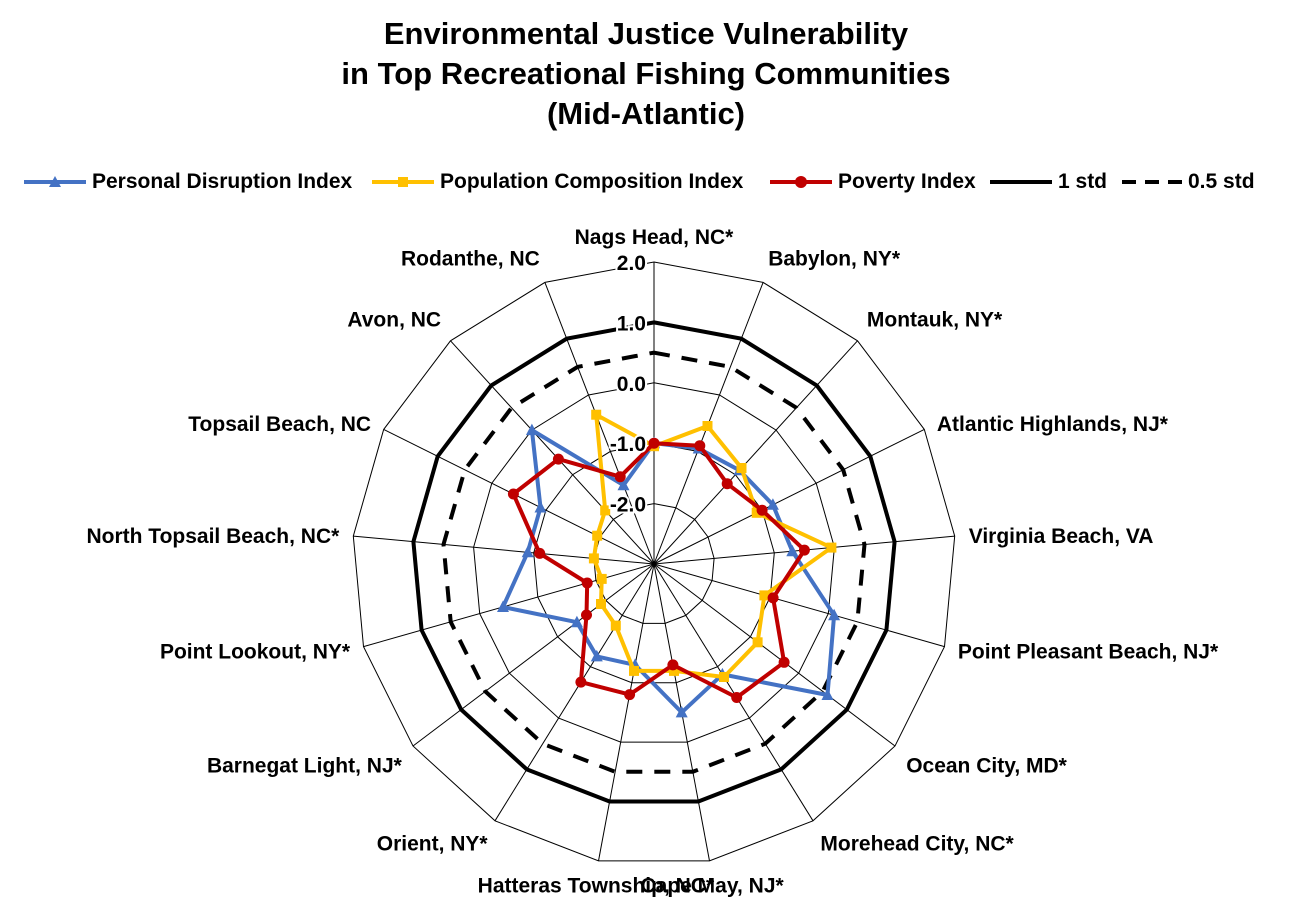 The width and height of the screenshot is (1292, 901). Describe the element at coordinates (1088, 652) in the screenshot. I see `category-label: Point Pleasant Beach, NJ*` at that location.